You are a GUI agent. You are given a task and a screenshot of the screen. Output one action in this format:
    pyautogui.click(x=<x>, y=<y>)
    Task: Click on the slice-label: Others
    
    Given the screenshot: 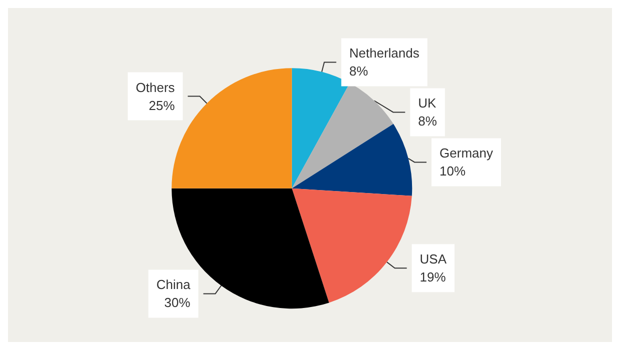 What is the action you would take?
    pyautogui.click(x=156, y=87)
    